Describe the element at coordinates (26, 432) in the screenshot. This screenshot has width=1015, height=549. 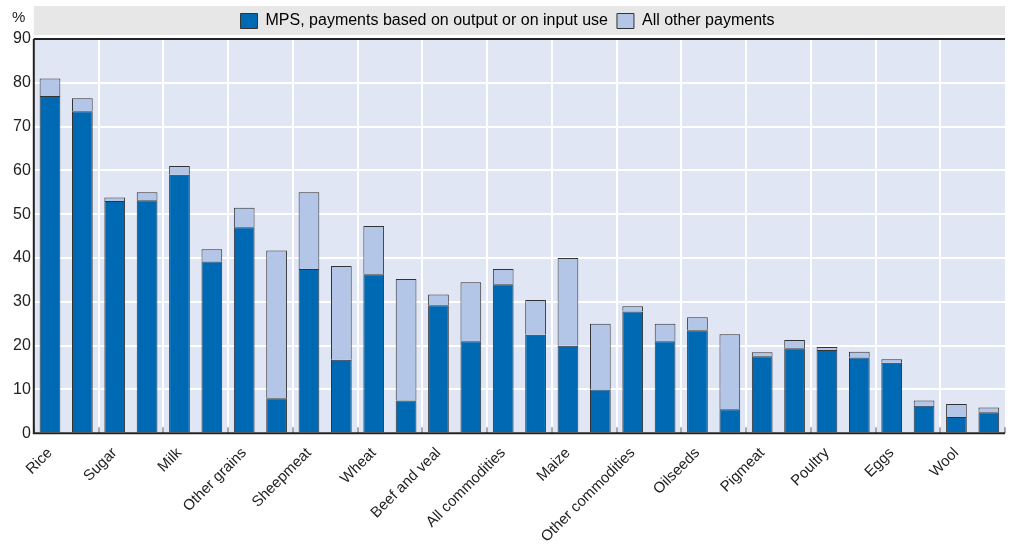
I see `y-tick-label: 0` at that location.